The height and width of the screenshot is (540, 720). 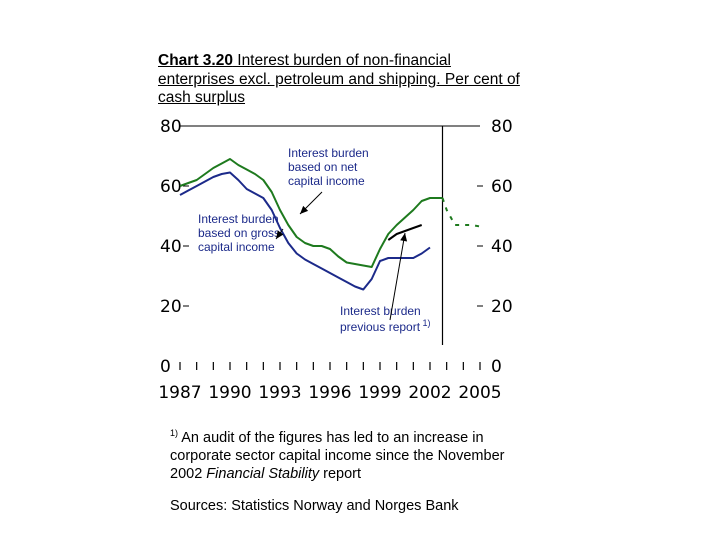 What do you see at coordinates (496, 367) in the screenshot?
I see `y-tick-label-right: 0` at bounding box center [496, 367].